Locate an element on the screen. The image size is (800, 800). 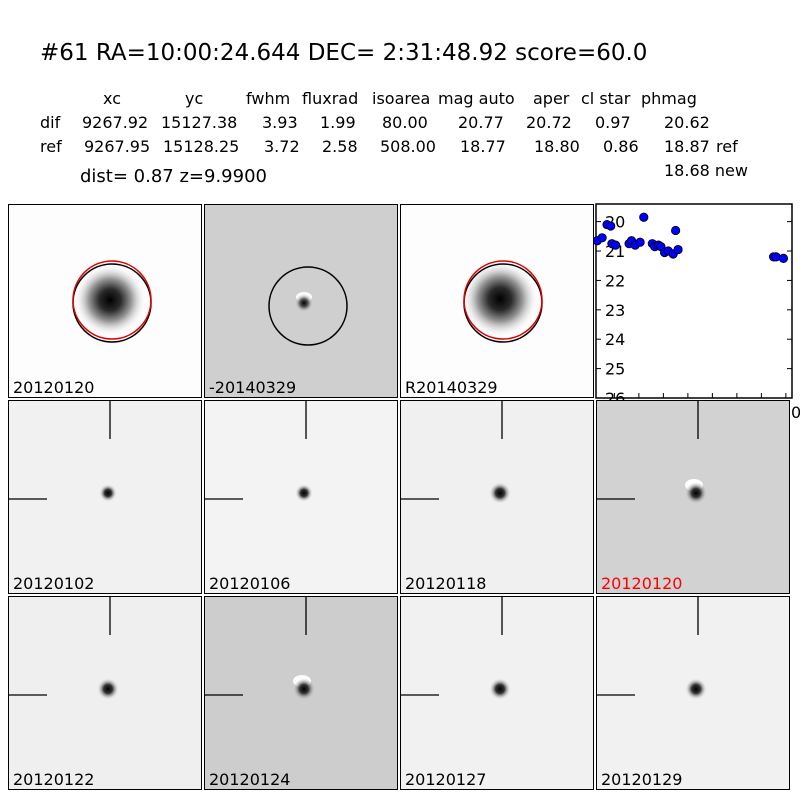
cell-isoarea: 508.00 is located at coordinates (408, 146).